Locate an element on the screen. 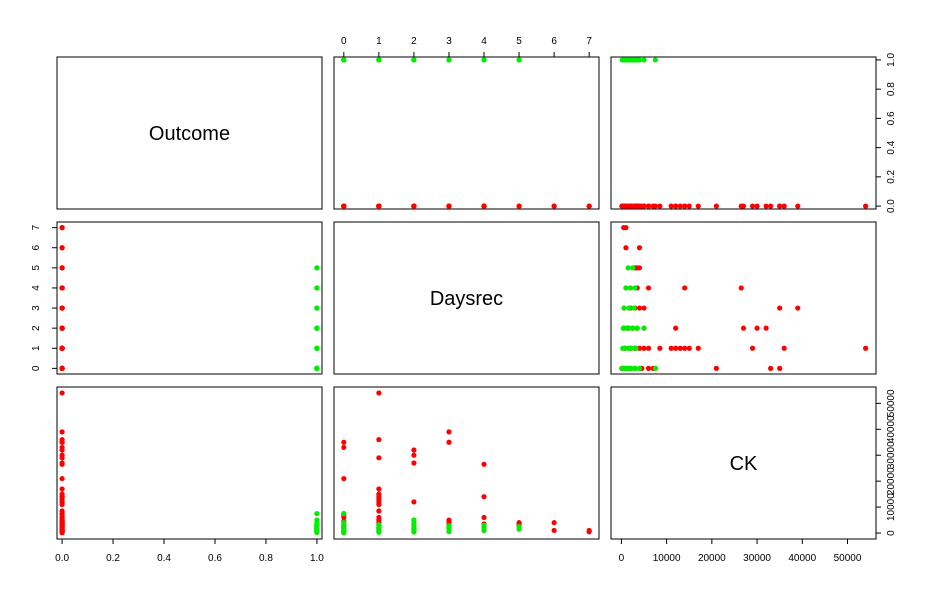  x-tick-label-outcome: 0.4 is located at coordinates (164, 558).